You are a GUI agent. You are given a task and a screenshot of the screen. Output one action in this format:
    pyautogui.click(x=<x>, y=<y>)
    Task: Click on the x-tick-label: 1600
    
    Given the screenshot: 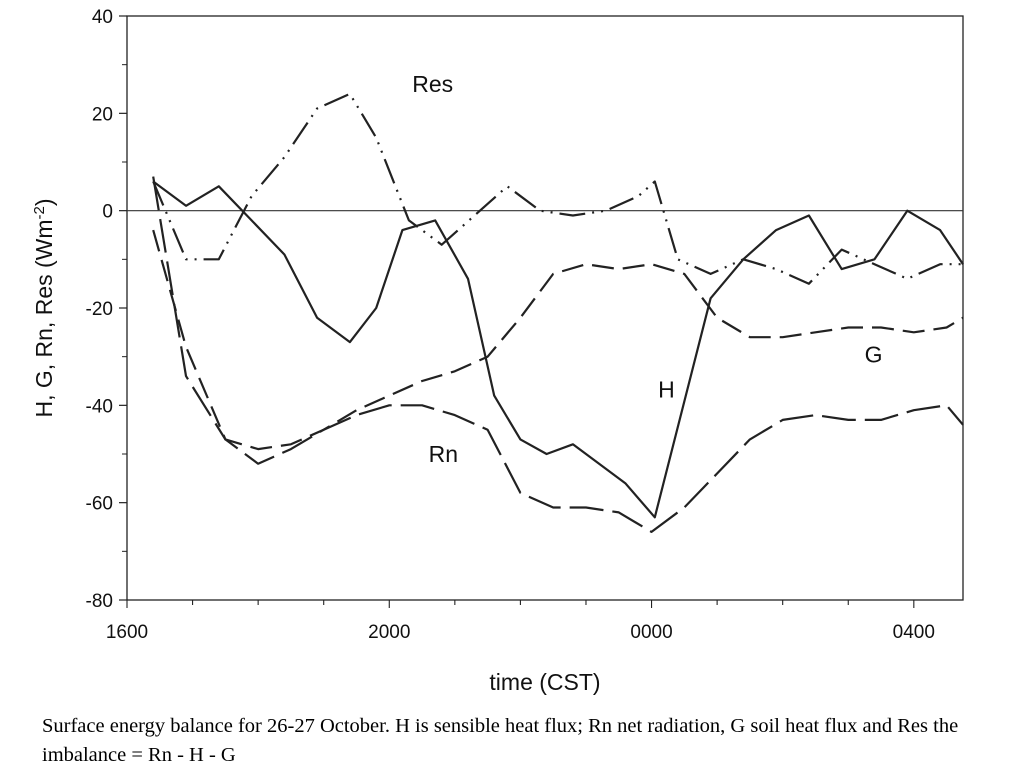 What is the action you would take?
    pyautogui.click(x=127, y=632)
    